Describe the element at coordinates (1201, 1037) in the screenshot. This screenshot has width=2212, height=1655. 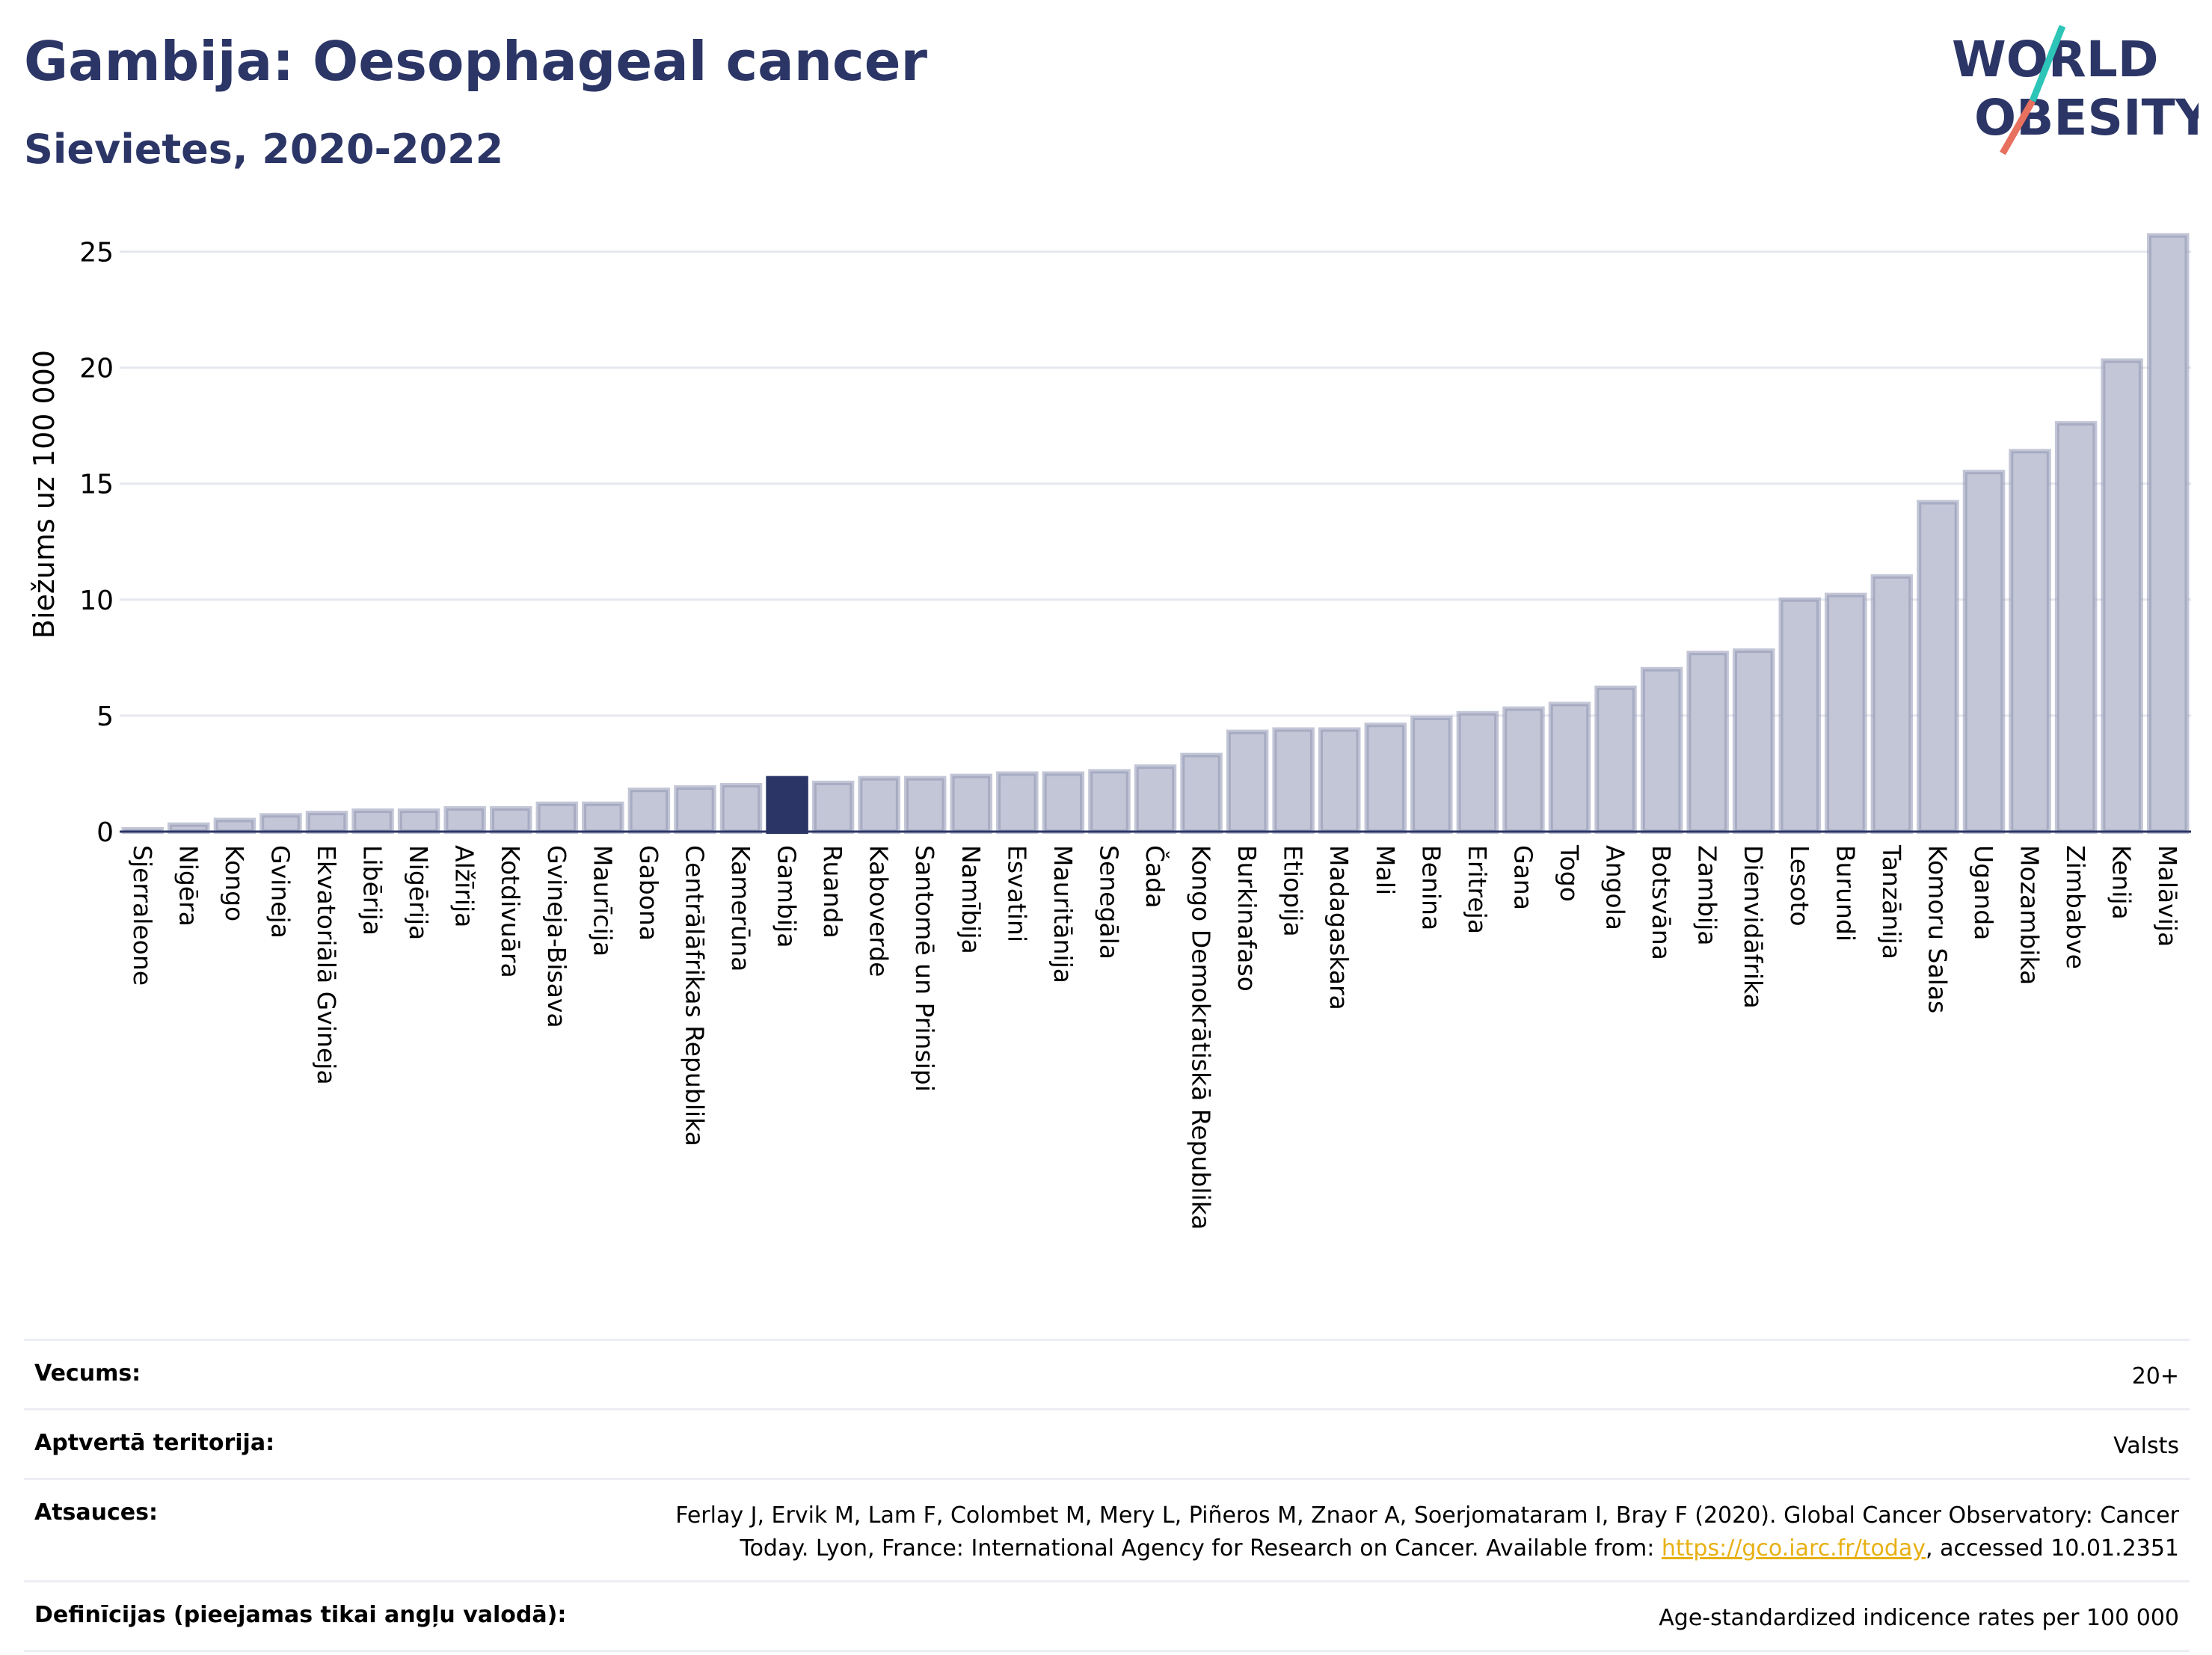
I see `x-tick-label: Kongo Demokrātiskā Republika` at that location.